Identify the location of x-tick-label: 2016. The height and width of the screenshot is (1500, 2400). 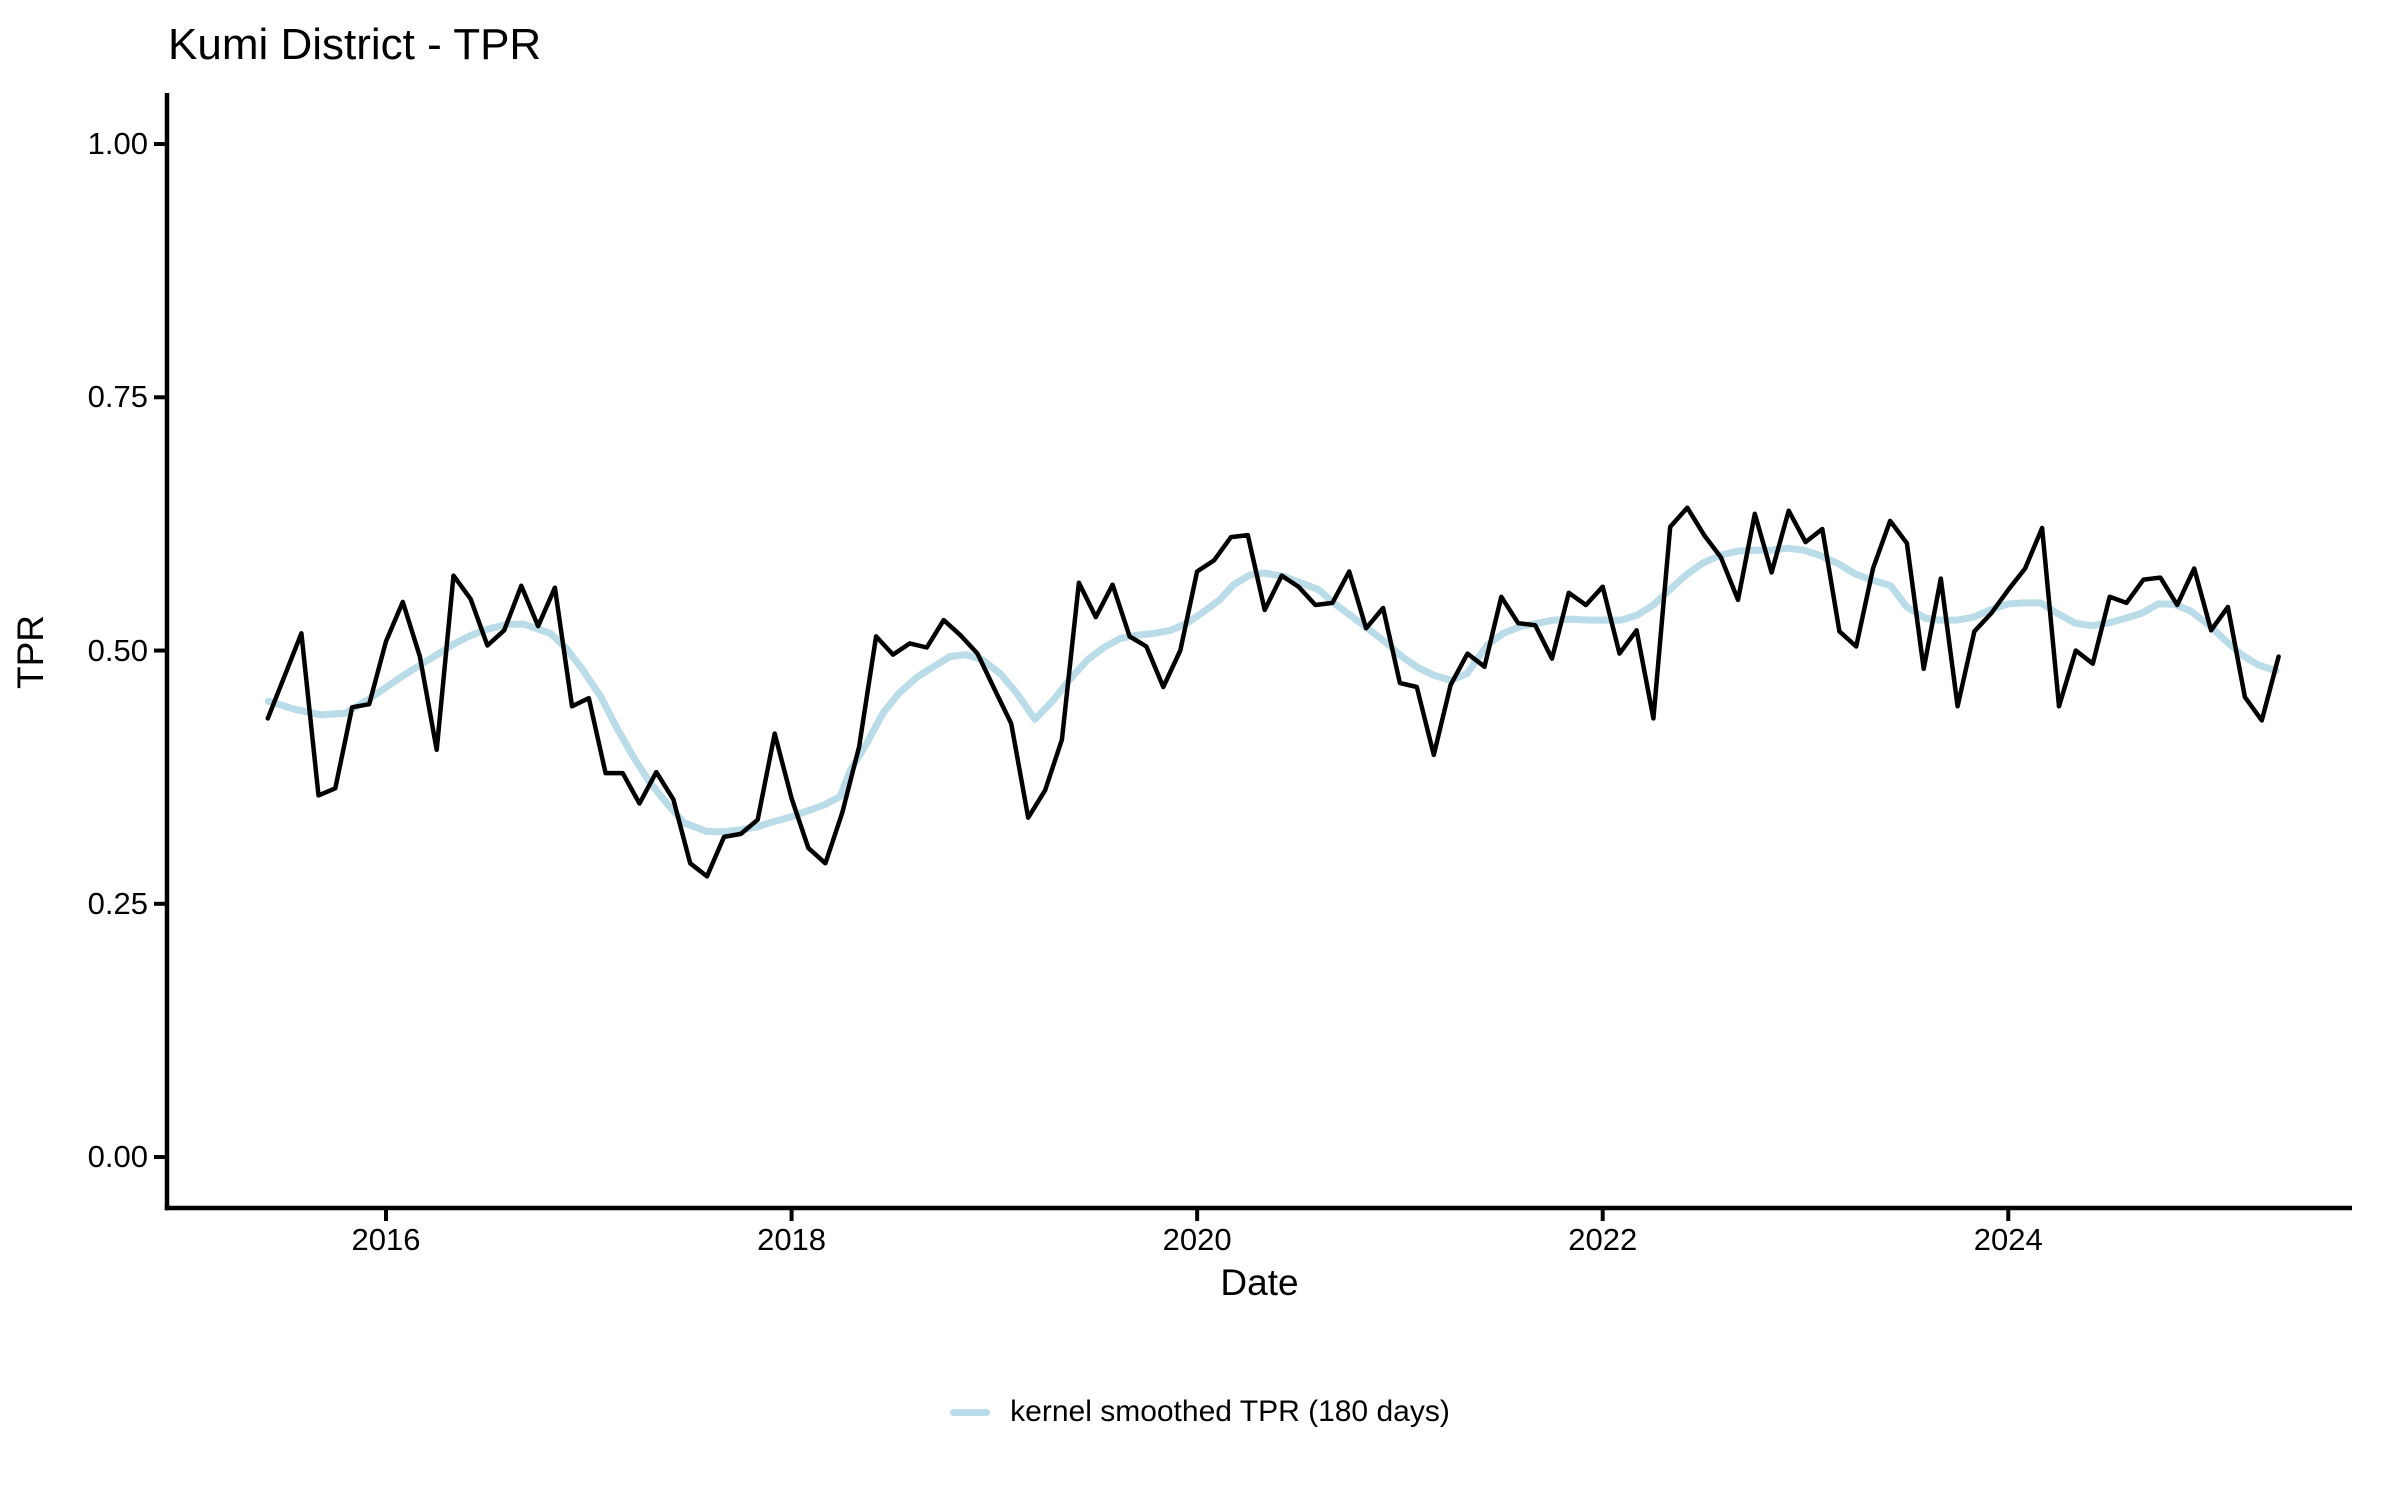
(386, 1239).